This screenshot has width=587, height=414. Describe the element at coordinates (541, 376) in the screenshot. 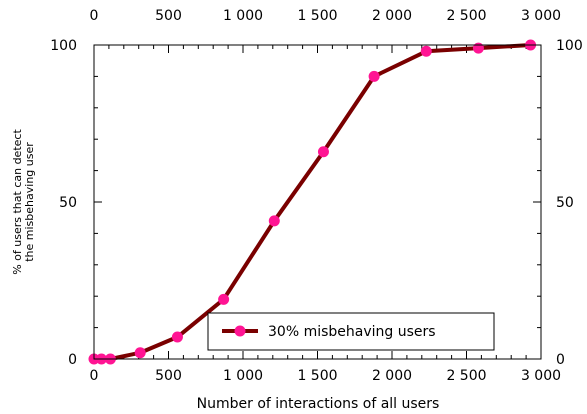

I see `x-tick-label-bottom: 3 000` at that location.